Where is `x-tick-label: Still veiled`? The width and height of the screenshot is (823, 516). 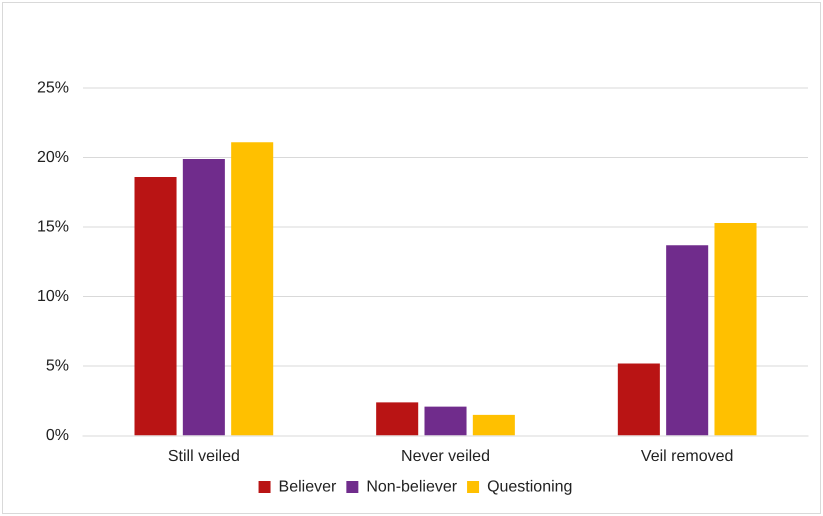
x-tick-label: Still veiled is located at coordinates (204, 456).